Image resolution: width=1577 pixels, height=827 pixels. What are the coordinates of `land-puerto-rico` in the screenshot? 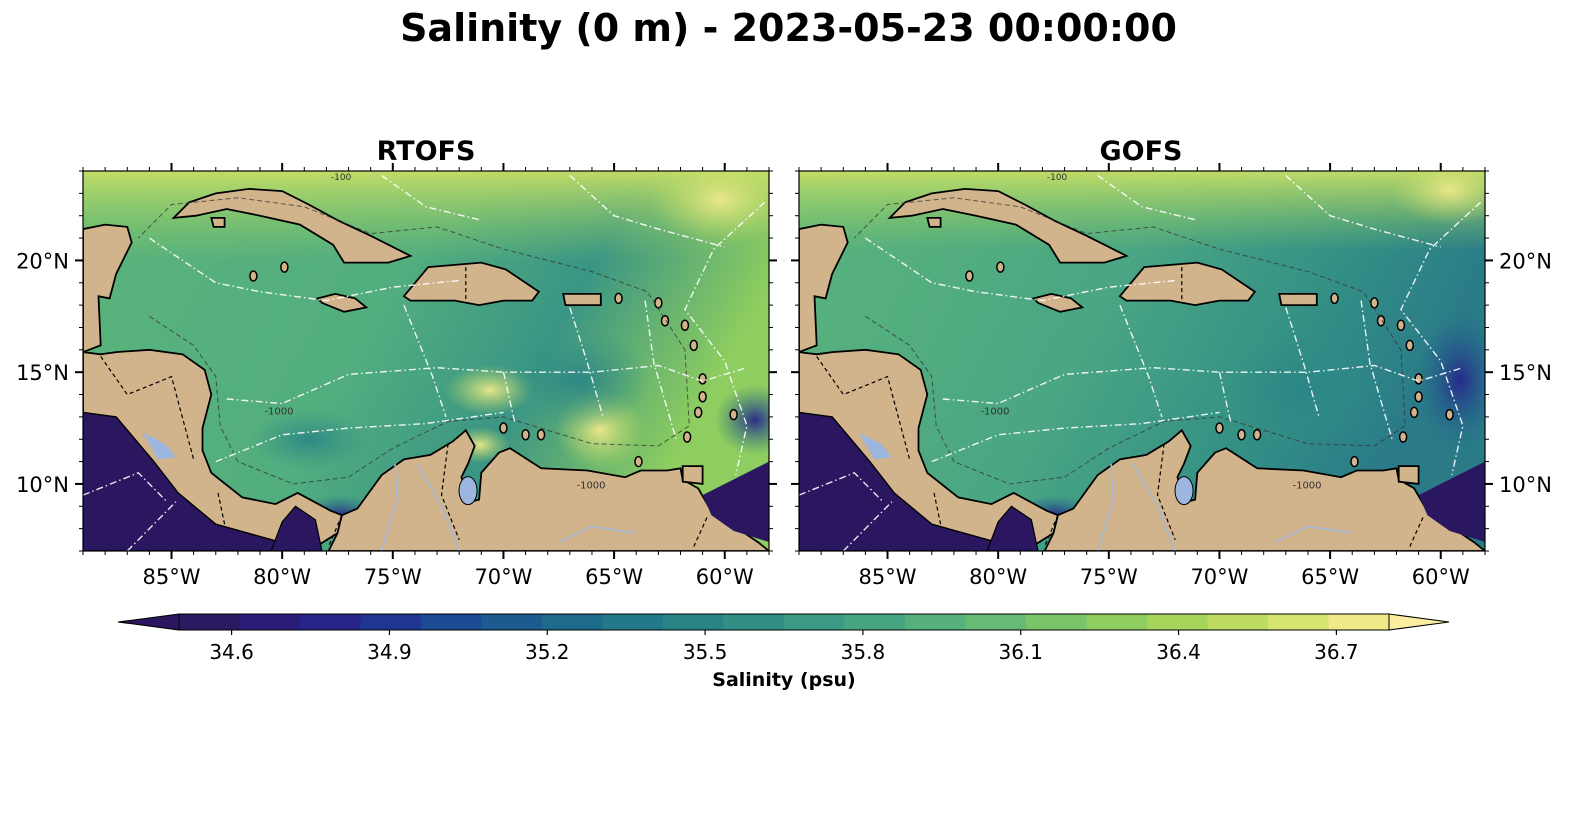 It's located at (1298, 299).